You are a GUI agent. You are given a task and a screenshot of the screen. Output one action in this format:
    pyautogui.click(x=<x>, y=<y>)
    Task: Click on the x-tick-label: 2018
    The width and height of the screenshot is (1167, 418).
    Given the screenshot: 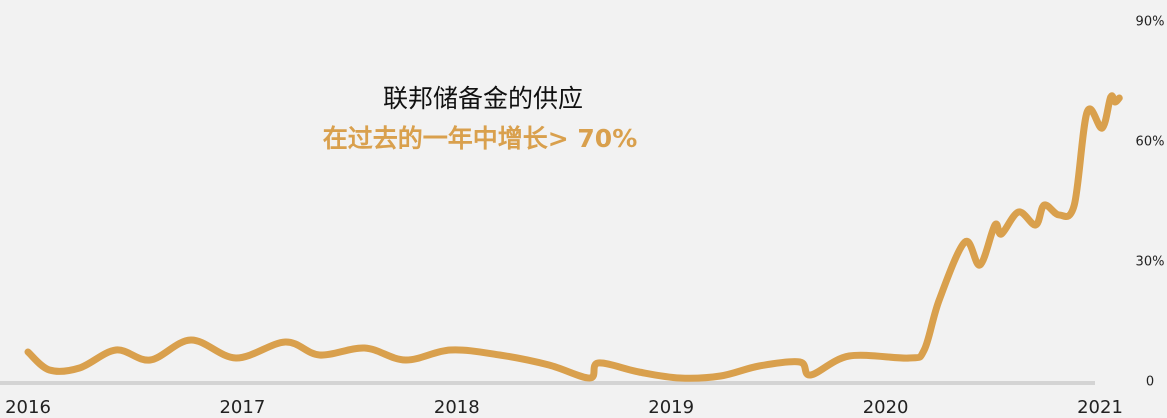 What is the action you would take?
    pyautogui.click(x=457, y=407)
    